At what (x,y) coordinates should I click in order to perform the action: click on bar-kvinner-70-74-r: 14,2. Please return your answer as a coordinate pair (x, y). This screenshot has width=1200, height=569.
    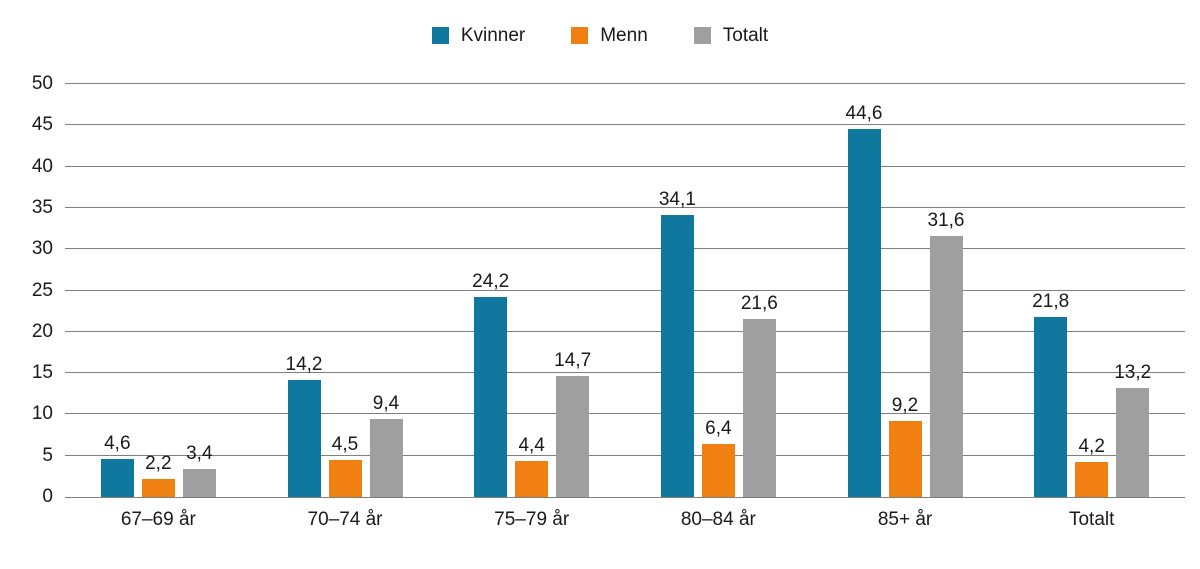
    Looking at the image, I should click on (304, 425).